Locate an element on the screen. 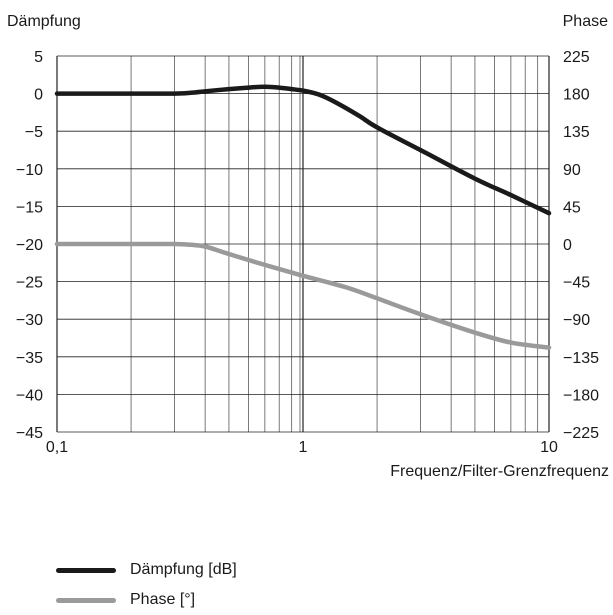 Image resolution: width=613 pixels, height=615 pixels. left-tick-label: −40 is located at coordinates (29, 395).